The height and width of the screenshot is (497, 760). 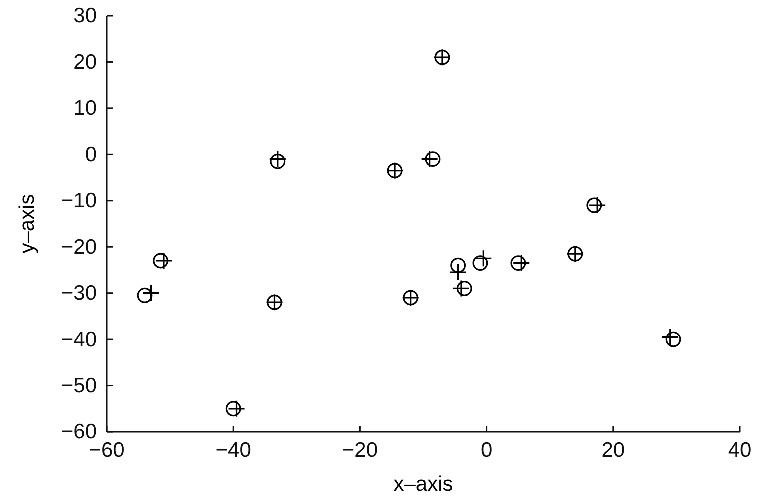 What do you see at coordinates (614, 450) in the screenshot?
I see `x-tick-label: 20` at bounding box center [614, 450].